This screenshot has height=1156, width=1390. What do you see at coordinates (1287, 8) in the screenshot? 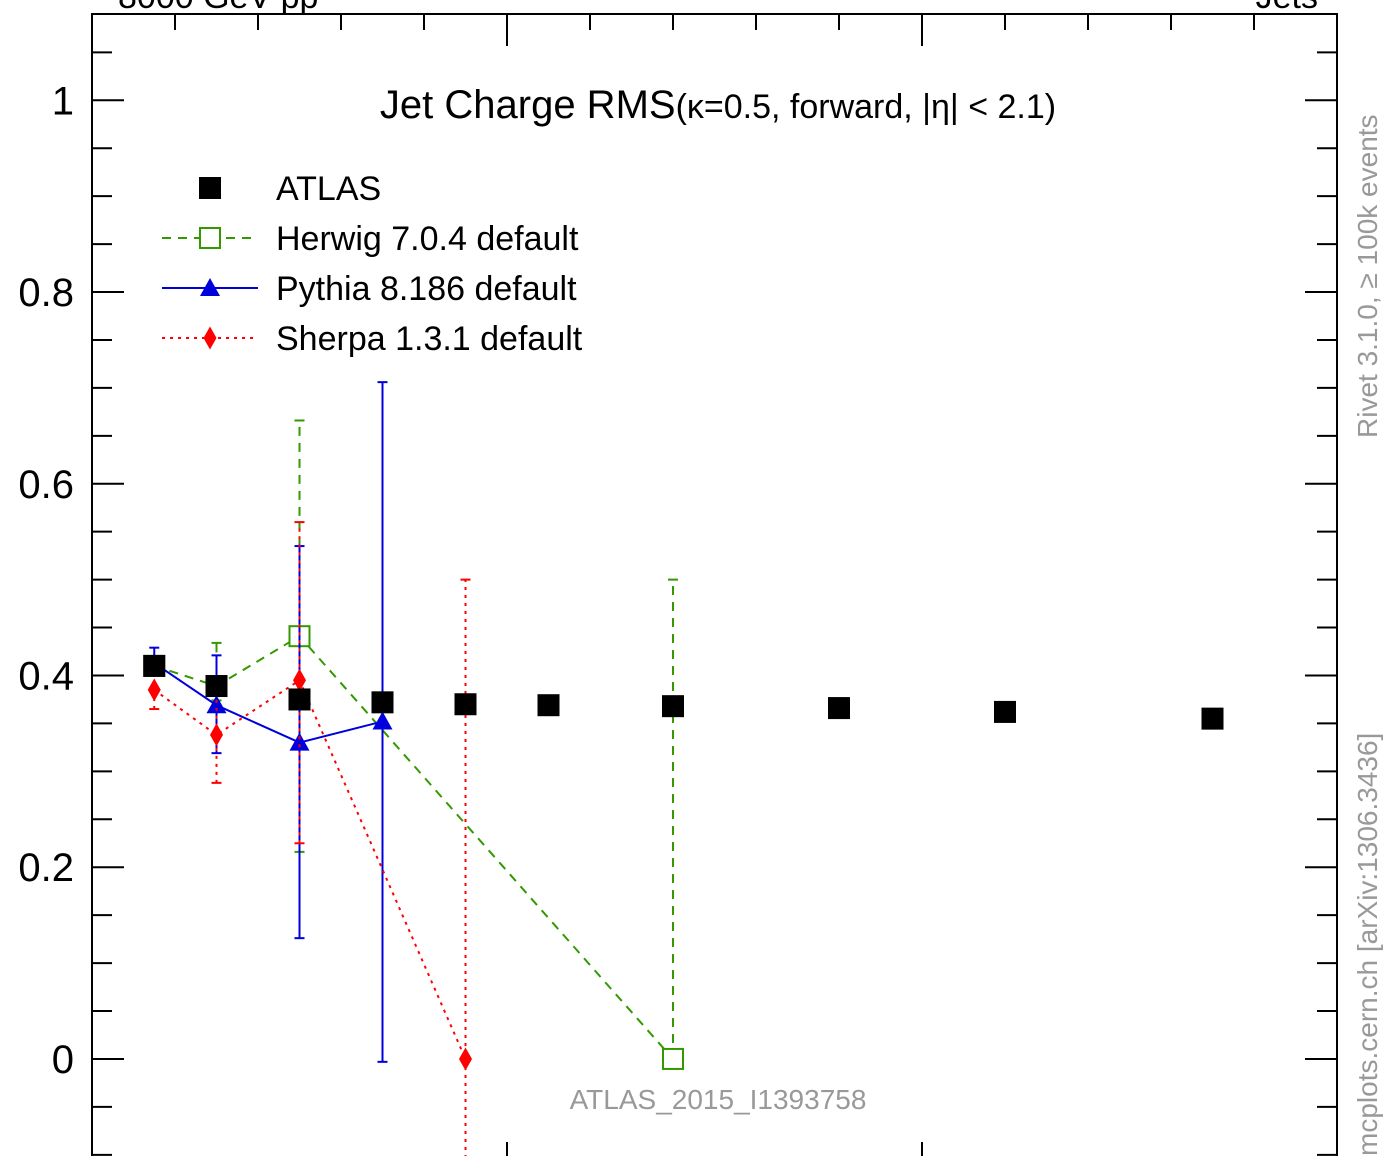
I see `header-right: Jets` at bounding box center [1287, 8].